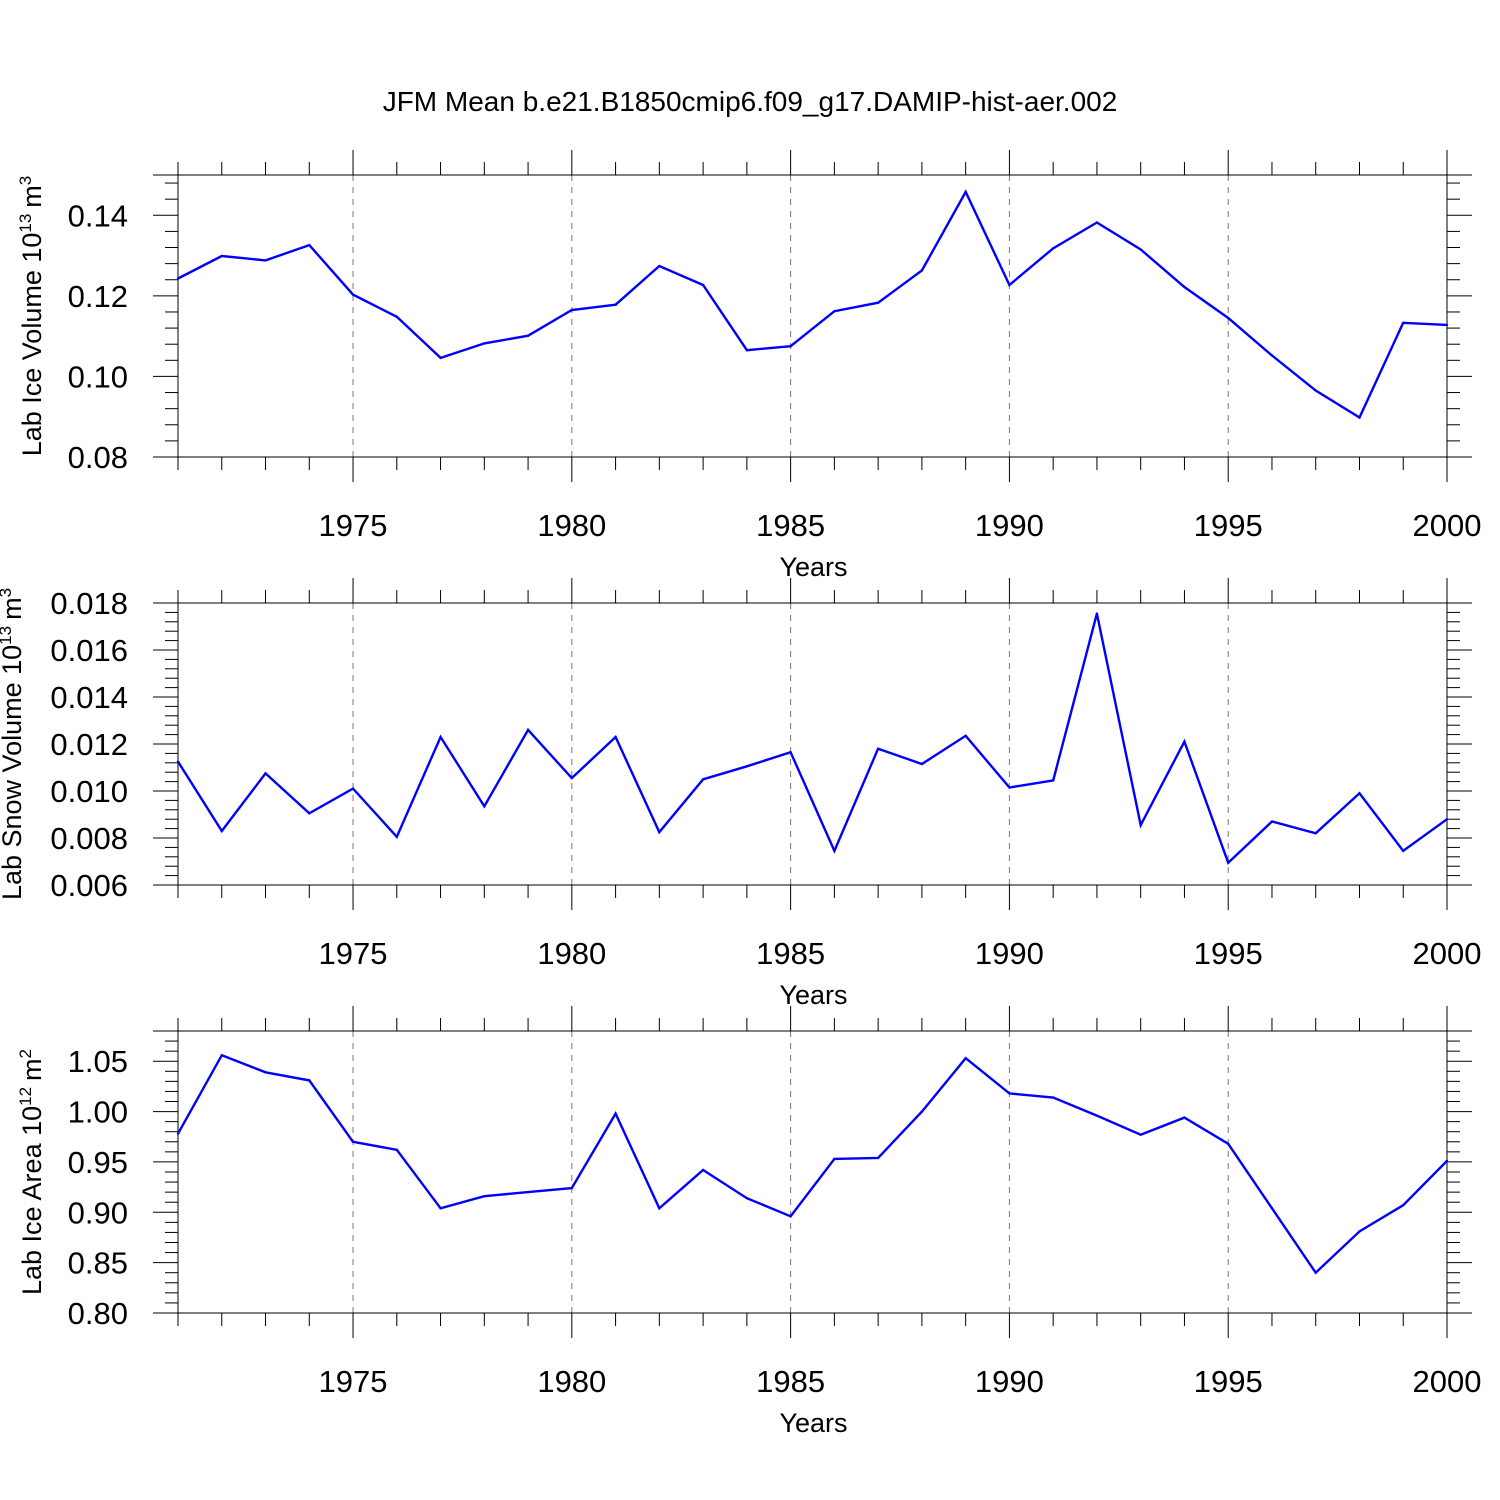  What do you see at coordinates (32, 1215) in the screenshot?
I see `y-axis-label-name: Lab Ice Area` at bounding box center [32, 1215].